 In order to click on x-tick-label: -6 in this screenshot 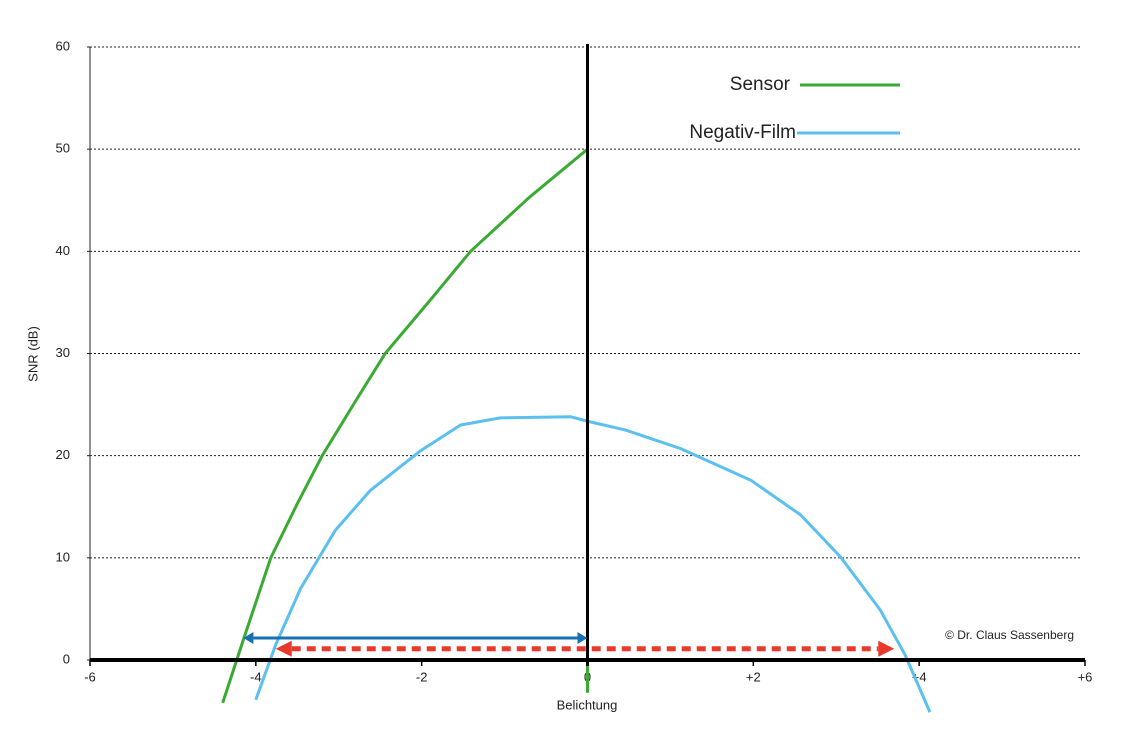, I will do `click(90, 676)`.